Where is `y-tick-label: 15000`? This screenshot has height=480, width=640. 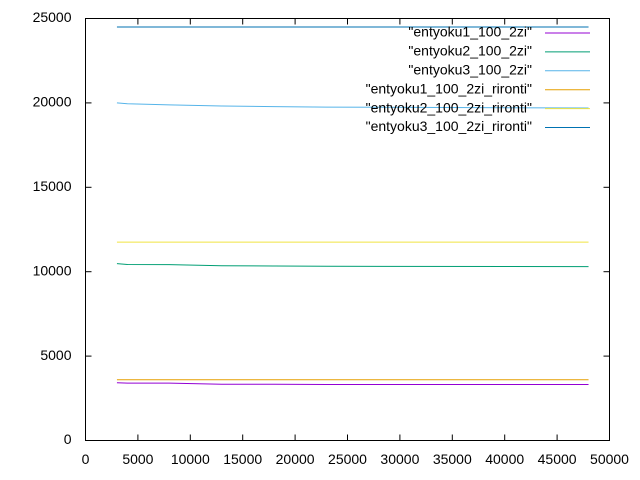 y-tick-label: 15000 is located at coordinates (52, 186).